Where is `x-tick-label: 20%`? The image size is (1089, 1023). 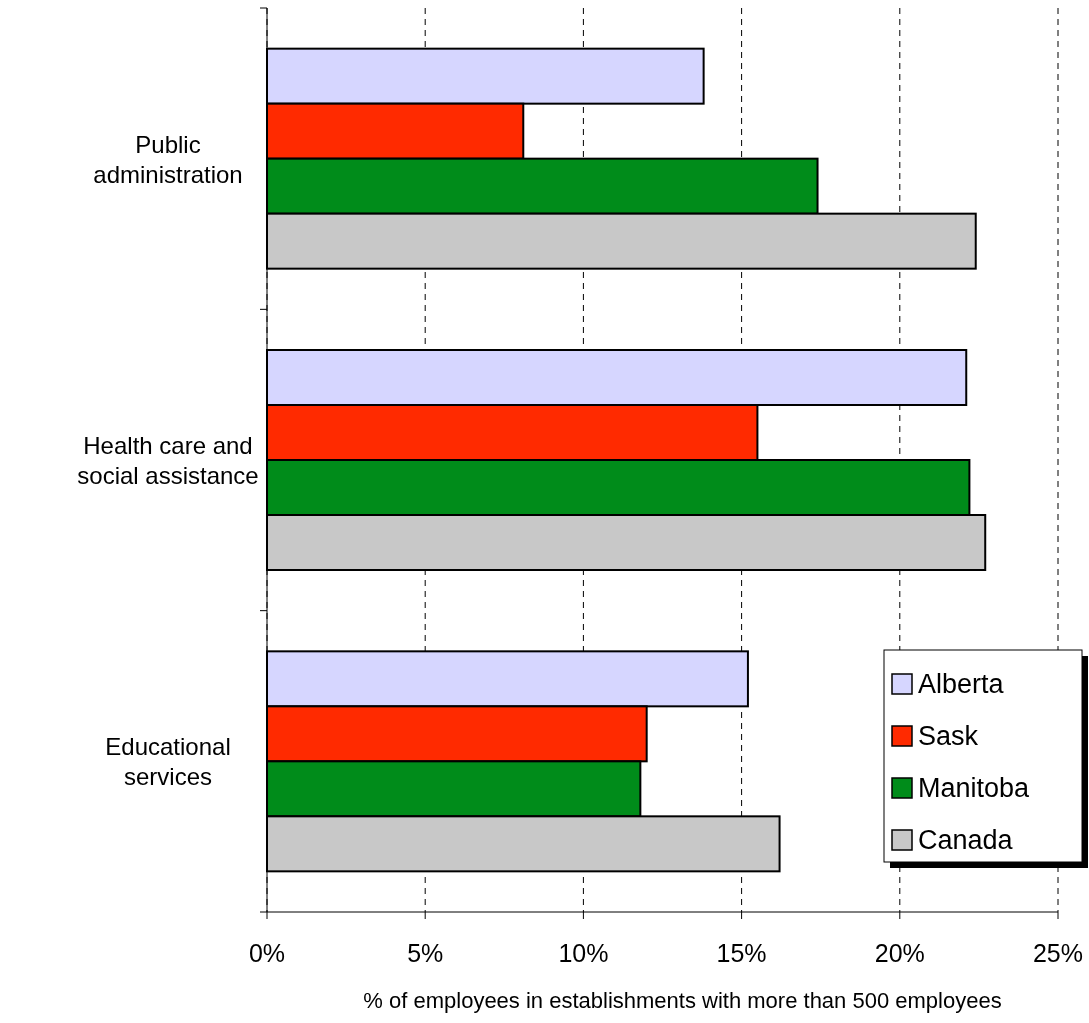
x-tick-label: 20% is located at coordinates (899, 953).